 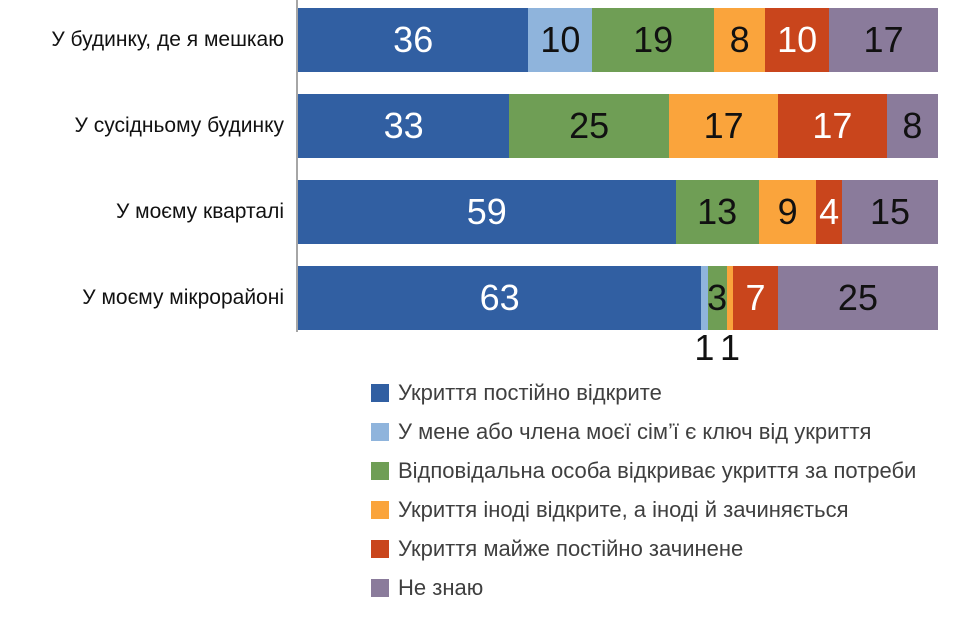 I want to click on bar-segment: 9, so click(x=787, y=212).